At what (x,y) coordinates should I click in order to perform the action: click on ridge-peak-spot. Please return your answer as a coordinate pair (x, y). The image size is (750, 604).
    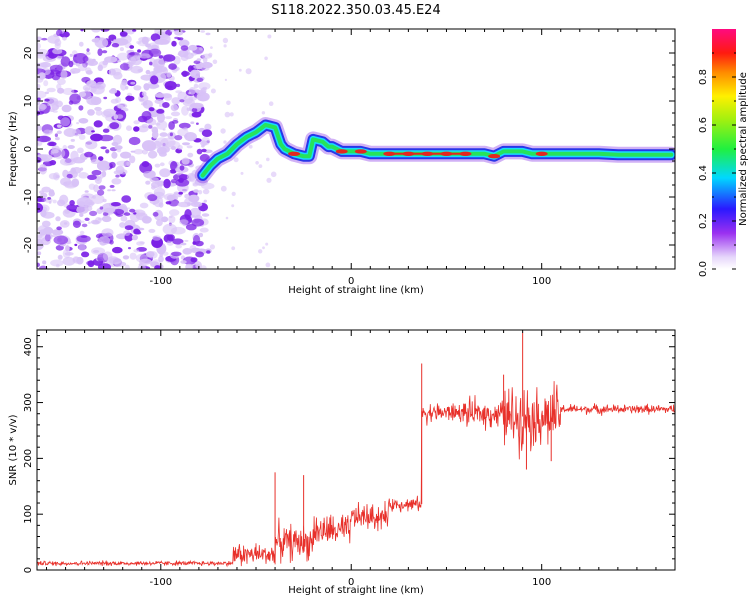
    Looking at the image, I should click on (541, 153).